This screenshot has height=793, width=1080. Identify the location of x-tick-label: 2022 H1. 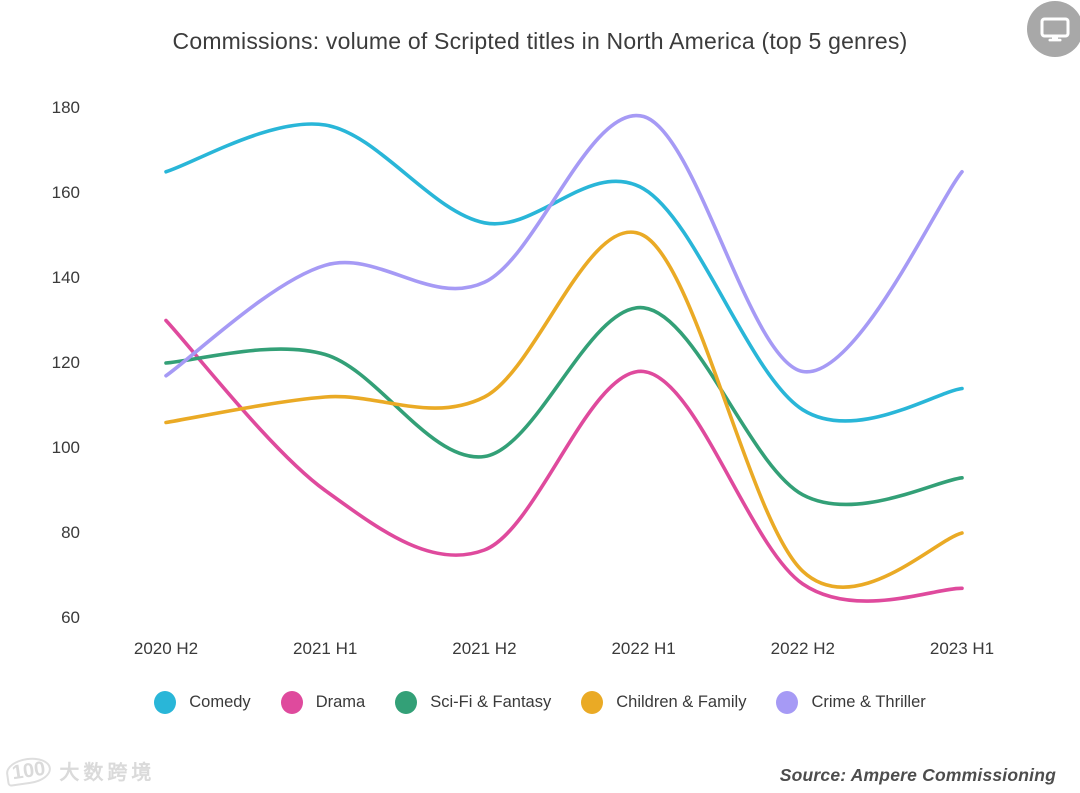
(643, 648).